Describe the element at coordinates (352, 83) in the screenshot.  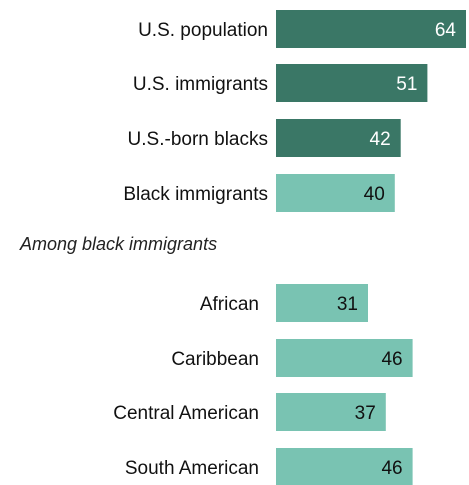
I see `bar-u-s-immigrants` at that location.